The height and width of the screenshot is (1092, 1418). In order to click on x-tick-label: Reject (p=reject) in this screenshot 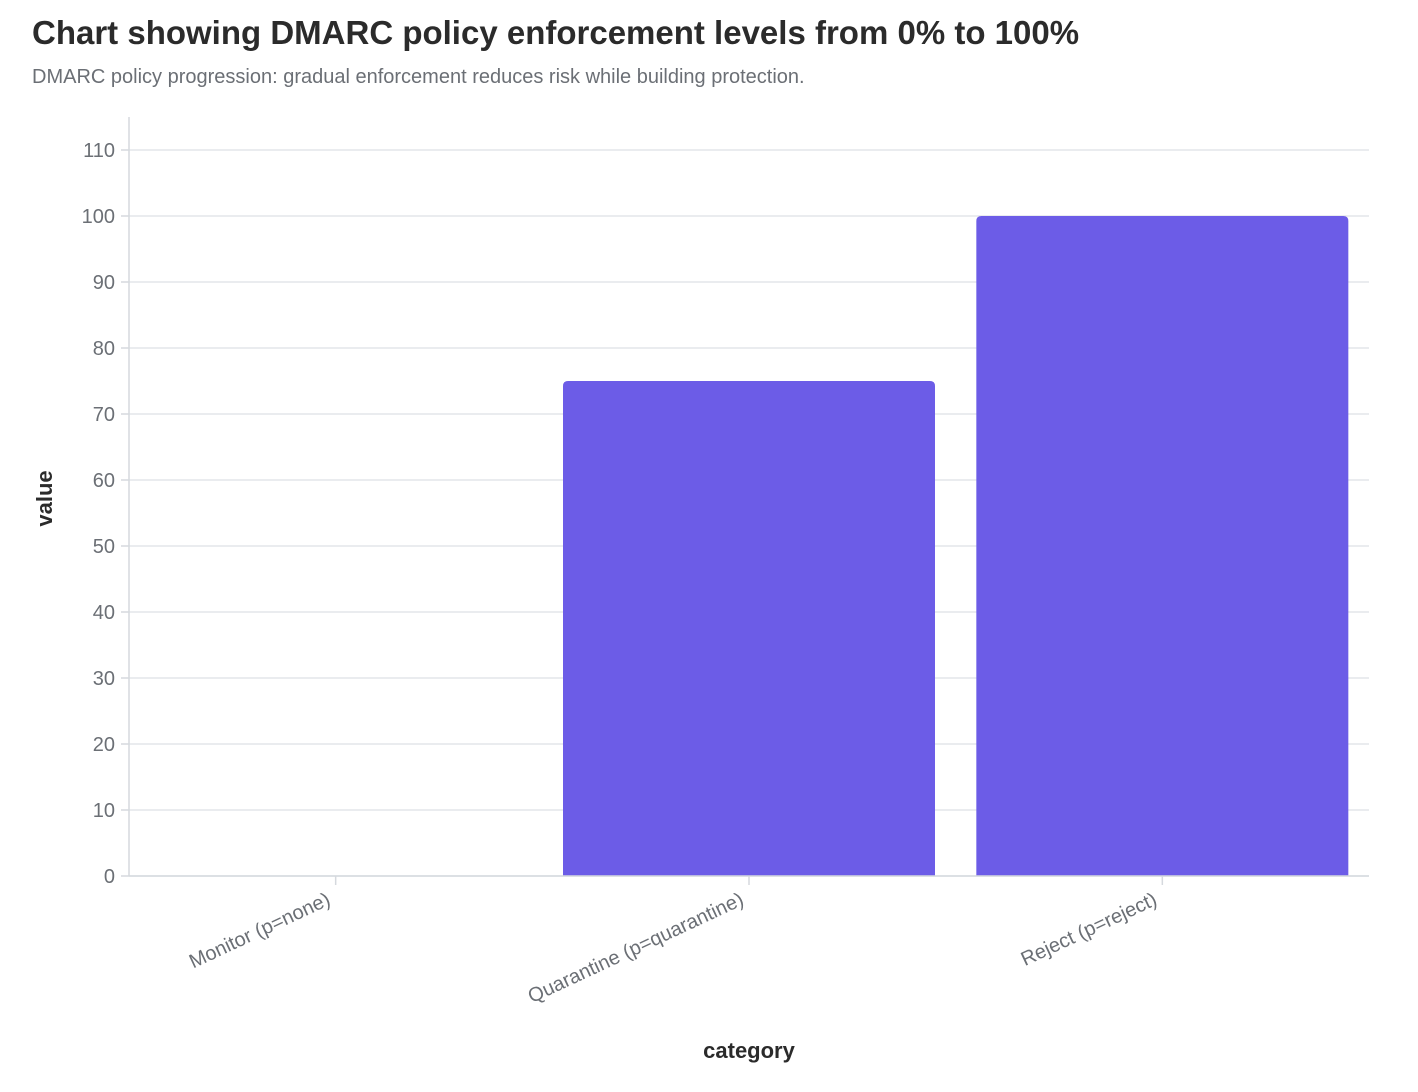, I will do `click(1089, 930)`.